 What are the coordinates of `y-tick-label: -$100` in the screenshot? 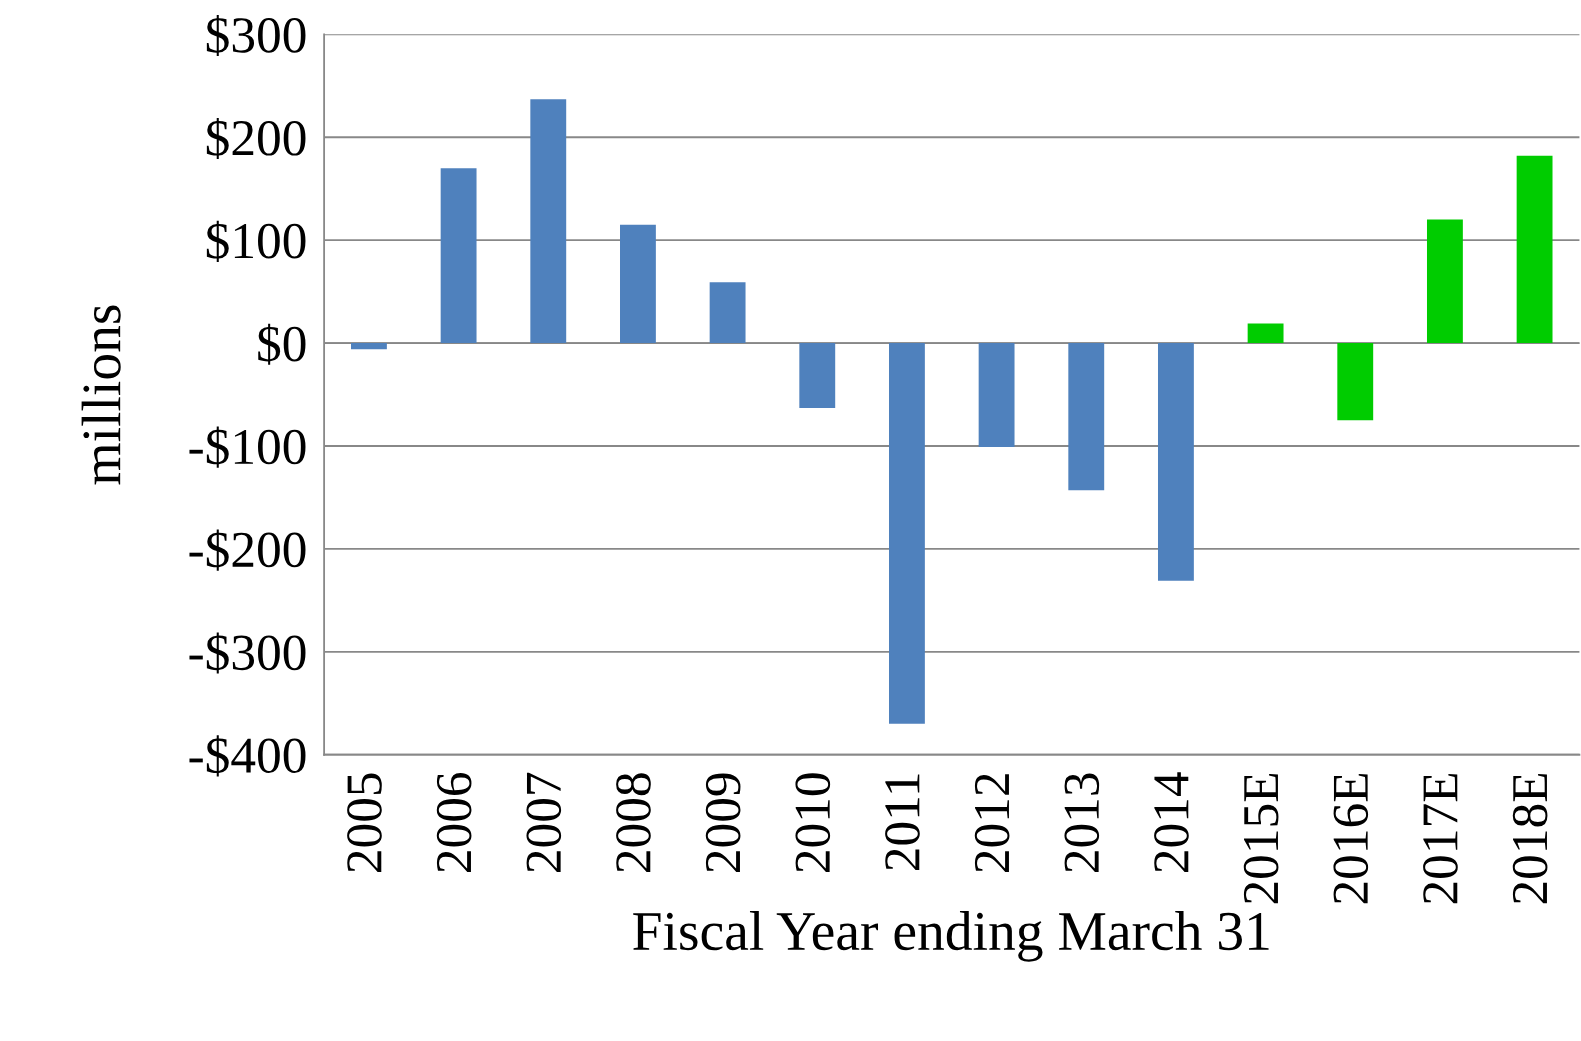 It's located at (247, 447).